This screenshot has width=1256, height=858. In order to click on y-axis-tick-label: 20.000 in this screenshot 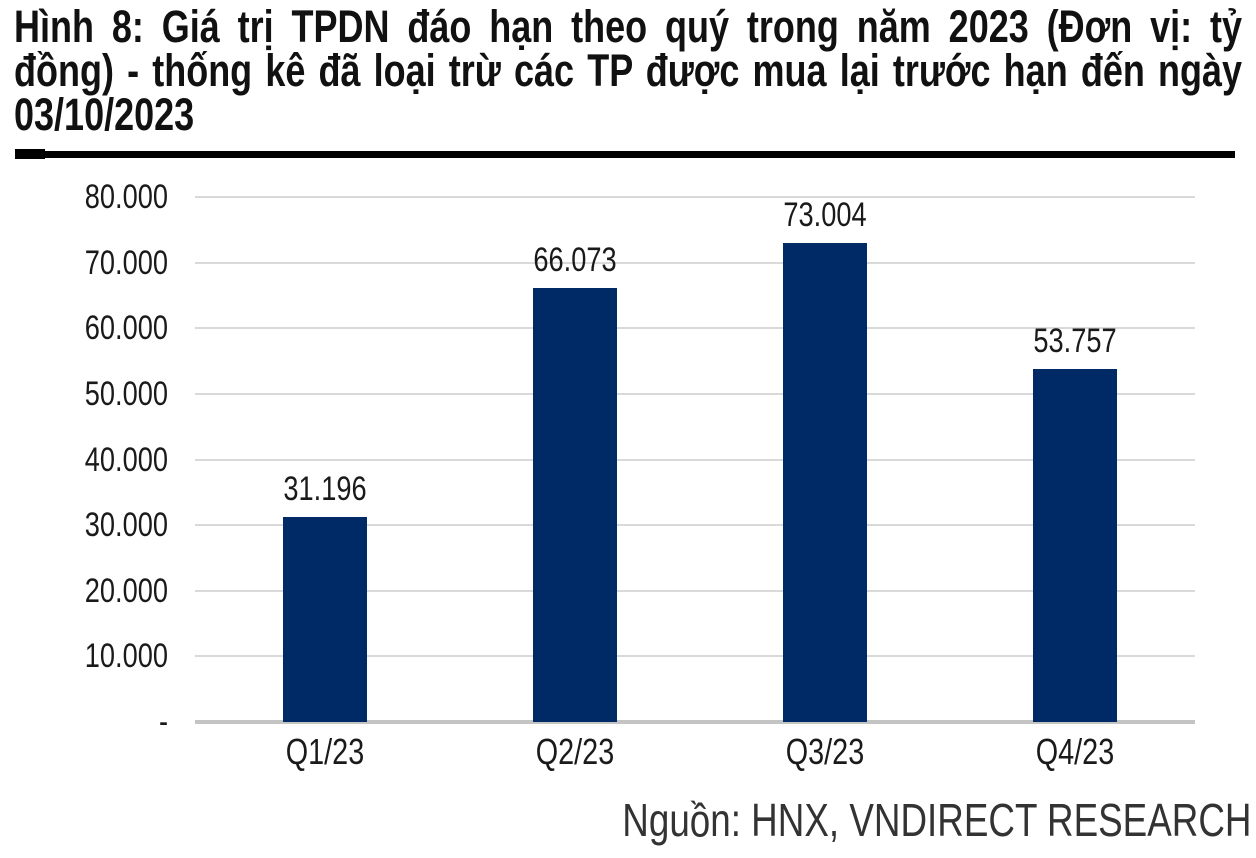, I will do `click(126, 591)`.